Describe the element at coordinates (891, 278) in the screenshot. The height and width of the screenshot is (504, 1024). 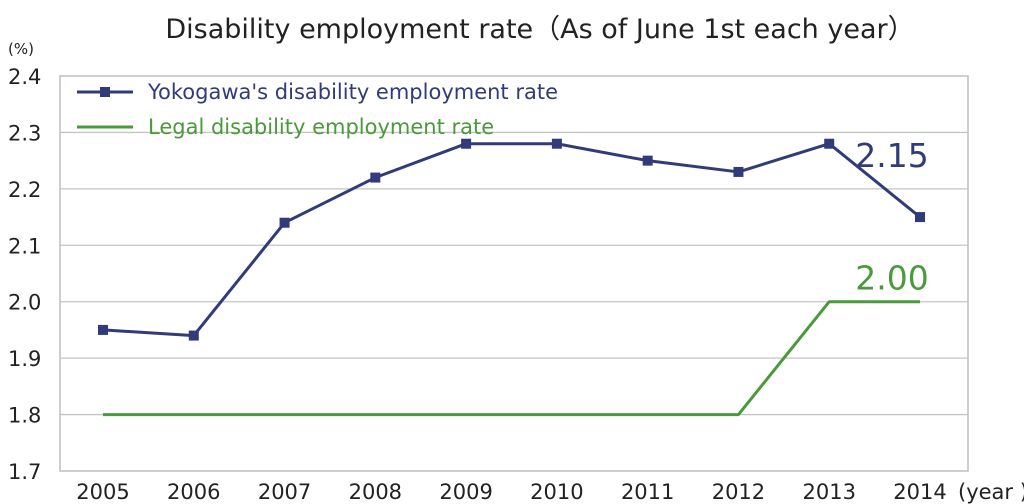
I see `series-end-label: 2.00` at that location.